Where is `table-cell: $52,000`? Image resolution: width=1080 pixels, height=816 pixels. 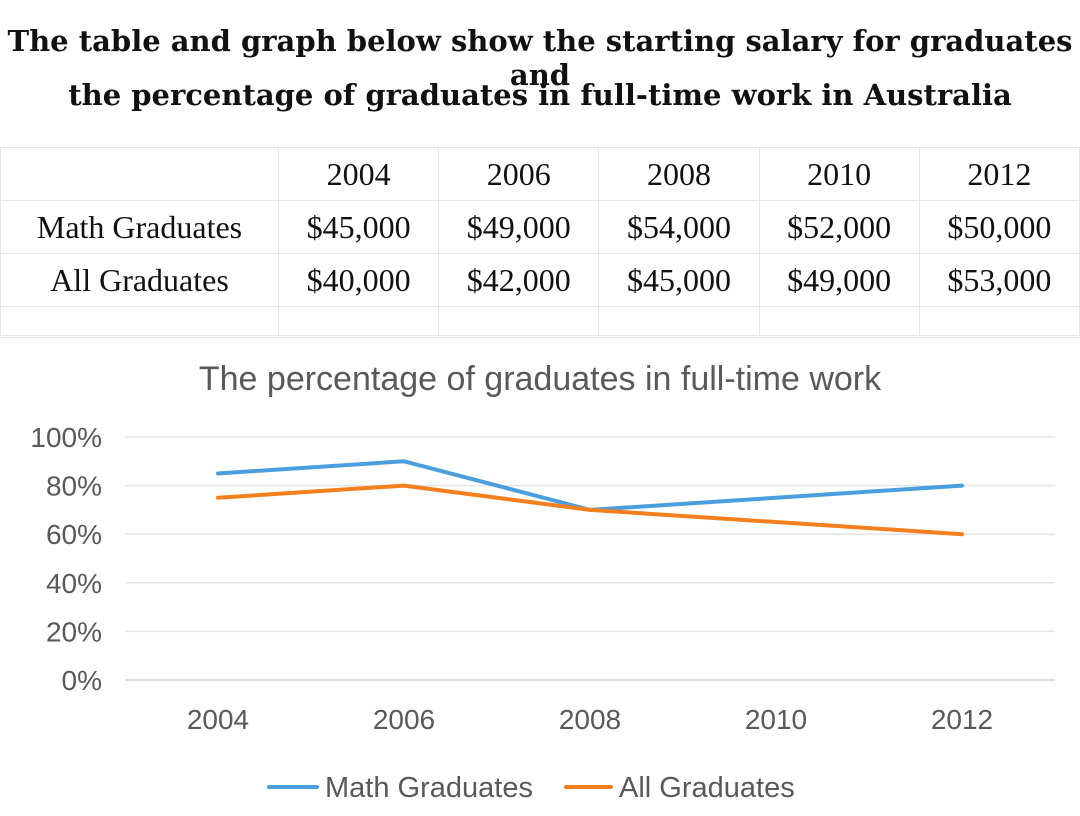
table-cell: $52,000 is located at coordinates (839, 227).